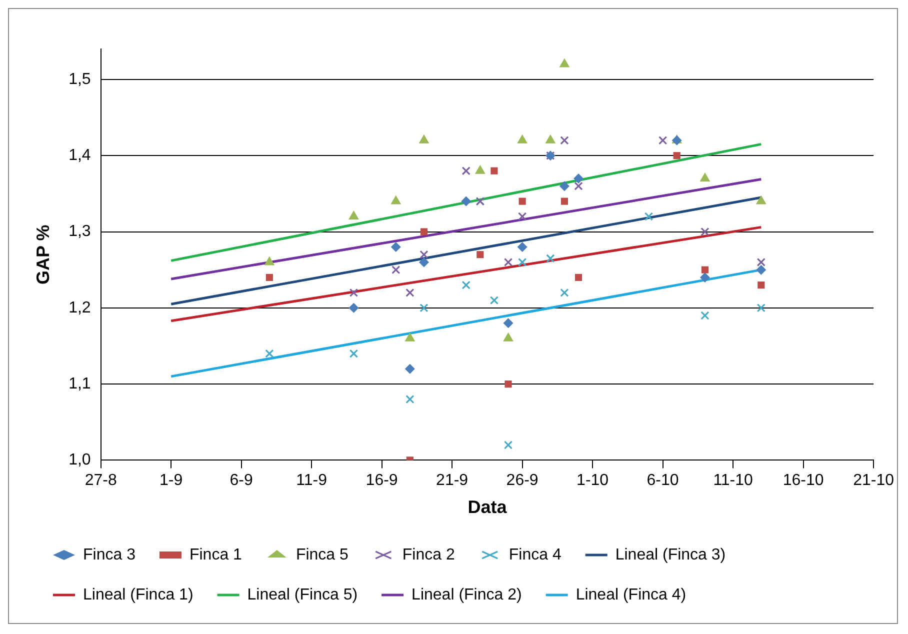 The image size is (908, 634). Describe the element at coordinates (488, 507) in the screenshot. I see `x-axis-title: Data` at that location.